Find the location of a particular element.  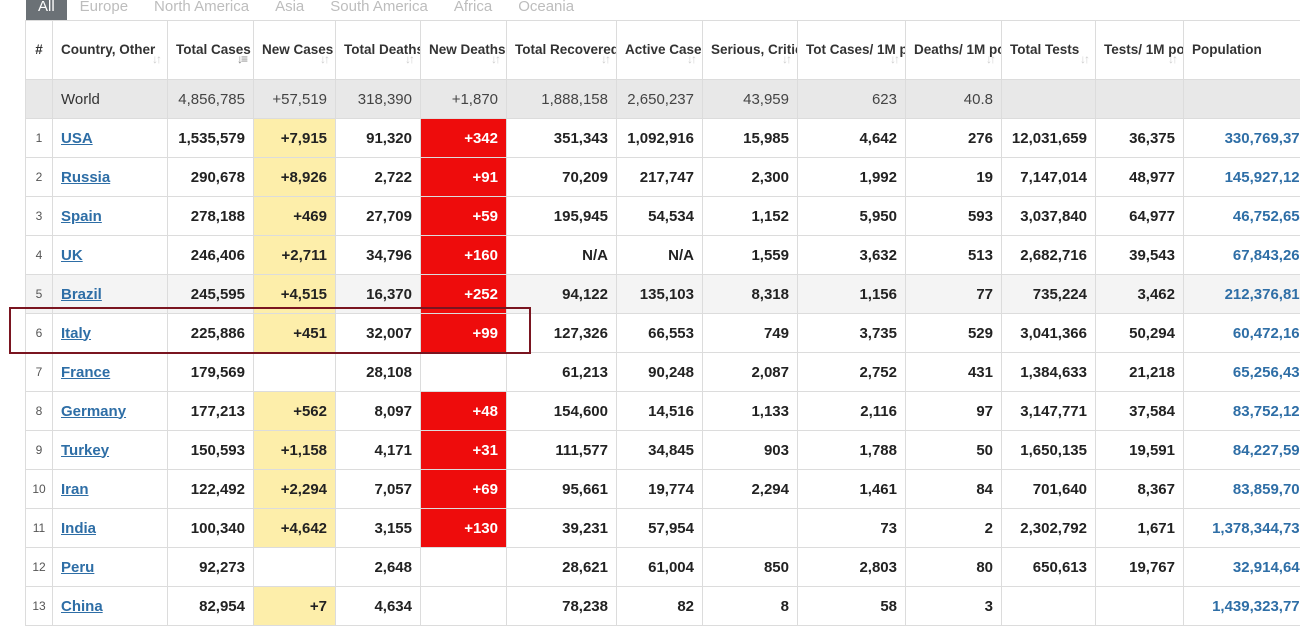

tab-north-america: North America is located at coordinates (201, 10).